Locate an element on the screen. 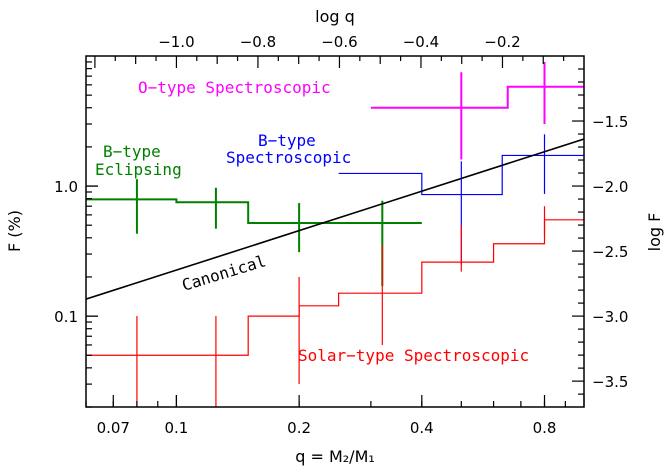  x-tick-label: 0.4 is located at coordinates (422, 428).